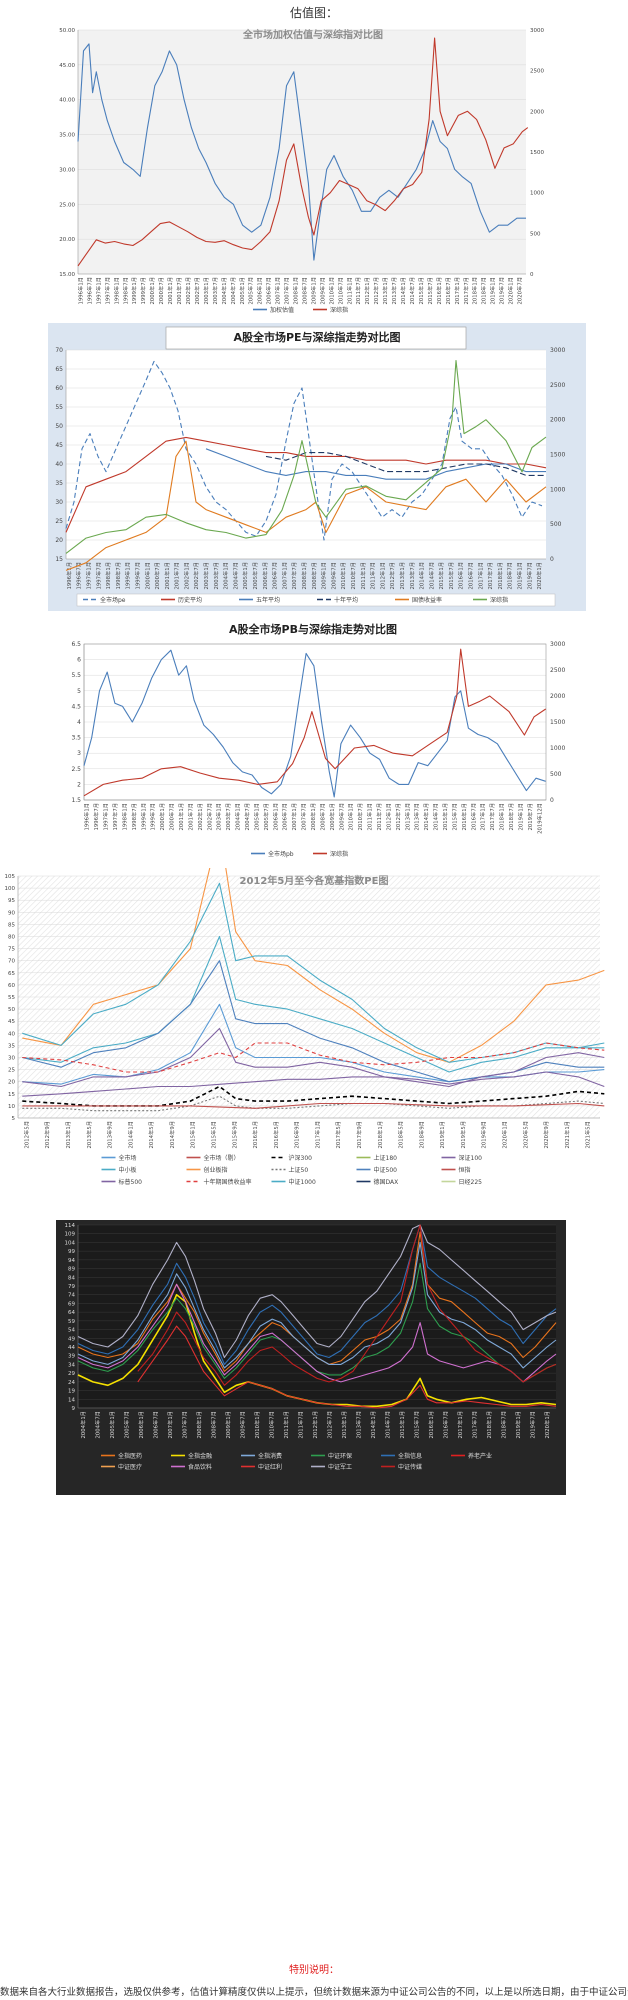 Image resolution: width=628 pixels, height=2000 pixels. What do you see at coordinates (47, 1134) in the screenshot?
I see `x-tick-label: 2012年9月` at bounding box center [47, 1134].